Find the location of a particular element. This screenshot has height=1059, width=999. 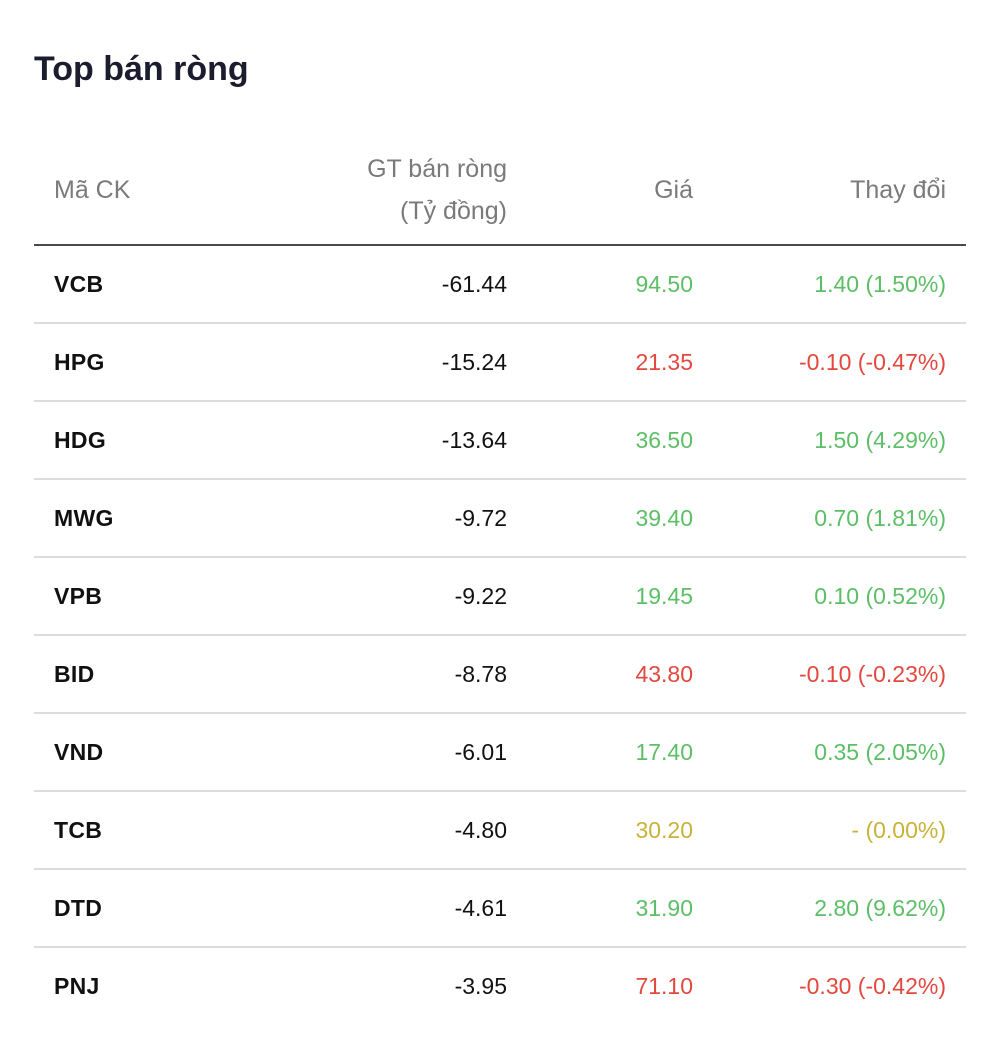

column-header-net-sell: GT bán ròng (Tỷ đồng) is located at coordinates (398, 191).